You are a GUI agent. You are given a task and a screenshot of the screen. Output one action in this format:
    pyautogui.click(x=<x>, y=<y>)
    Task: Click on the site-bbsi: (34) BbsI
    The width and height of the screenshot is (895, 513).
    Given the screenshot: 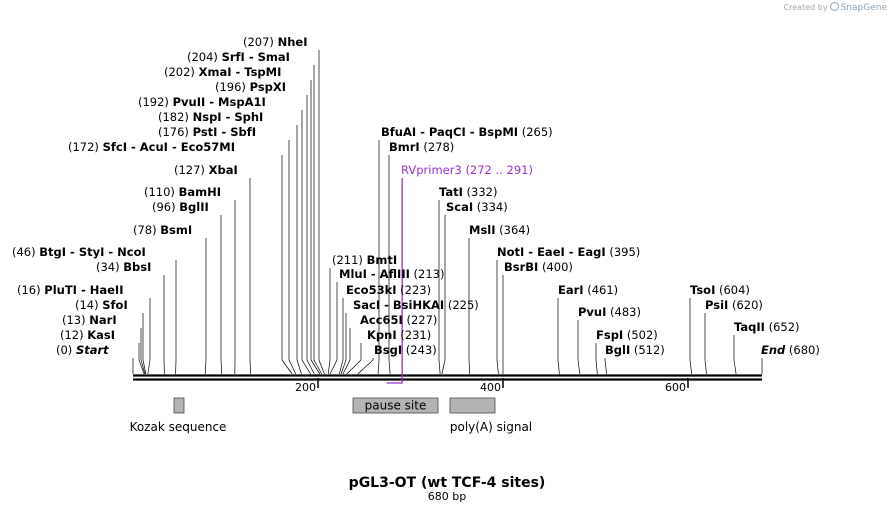 What is the action you would take?
    pyautogui.click(x=123, y=267)
    